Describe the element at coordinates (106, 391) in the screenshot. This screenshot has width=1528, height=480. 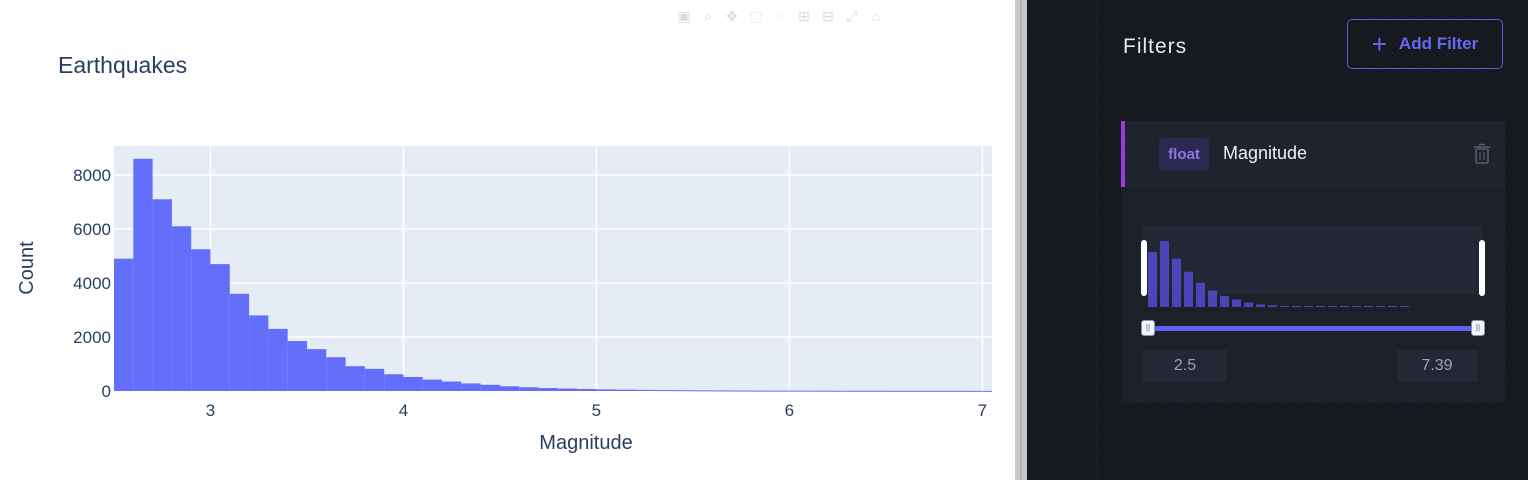
I see `y-tick-label: 0` at that location.